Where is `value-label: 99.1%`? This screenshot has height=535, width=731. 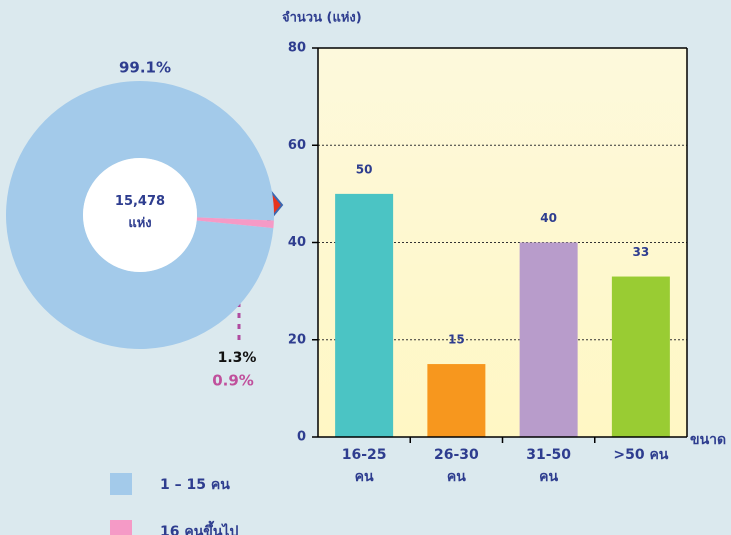
value-label: 99.1% is located at coordinates (145, 68).